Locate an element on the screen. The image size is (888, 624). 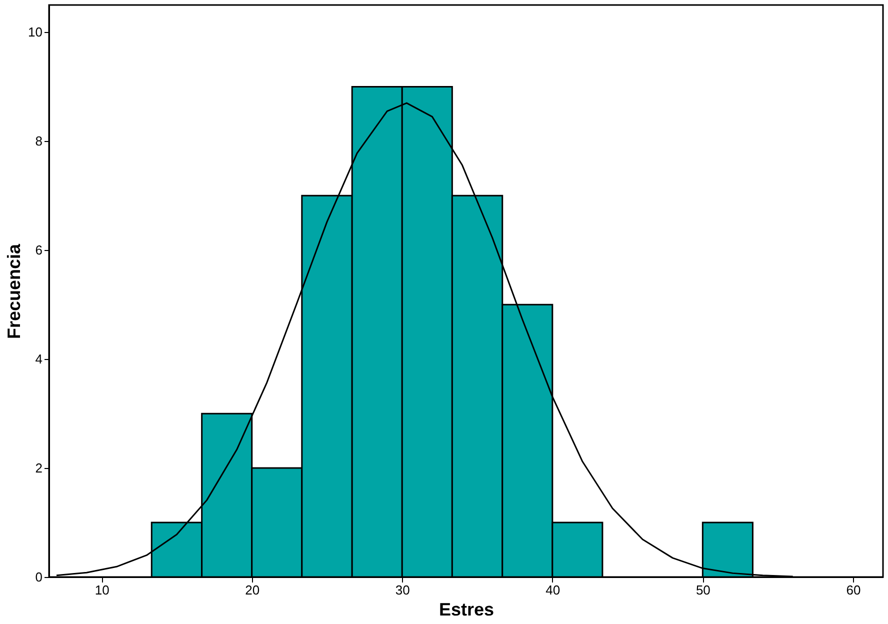
x-tick-label: 60 is located at coordinates (853, 590).